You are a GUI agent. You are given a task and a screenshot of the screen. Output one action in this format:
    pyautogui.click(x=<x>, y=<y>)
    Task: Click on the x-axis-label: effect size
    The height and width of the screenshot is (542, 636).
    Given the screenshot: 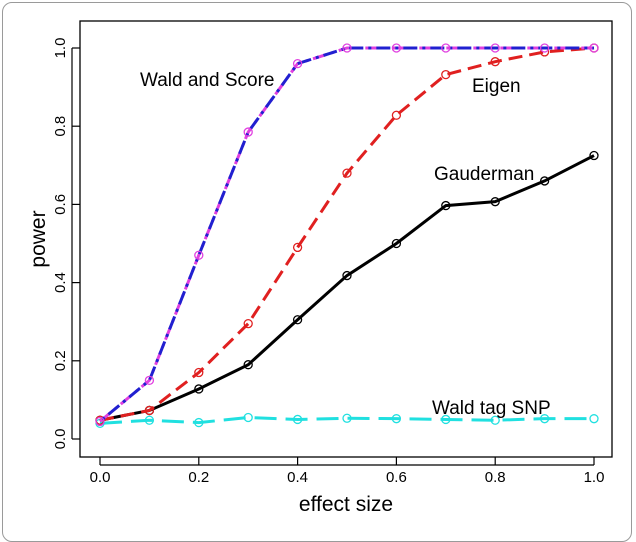 What is the action you would take?
    pyautogui.click(x=346, y=504)
    